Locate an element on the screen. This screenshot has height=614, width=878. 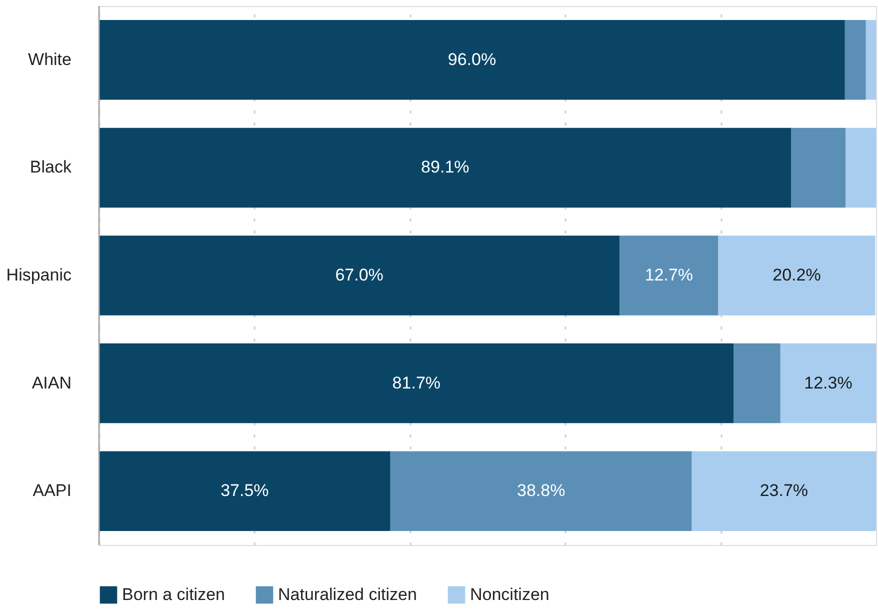
data-label: 23.7% is located at coordinates (784, 490).